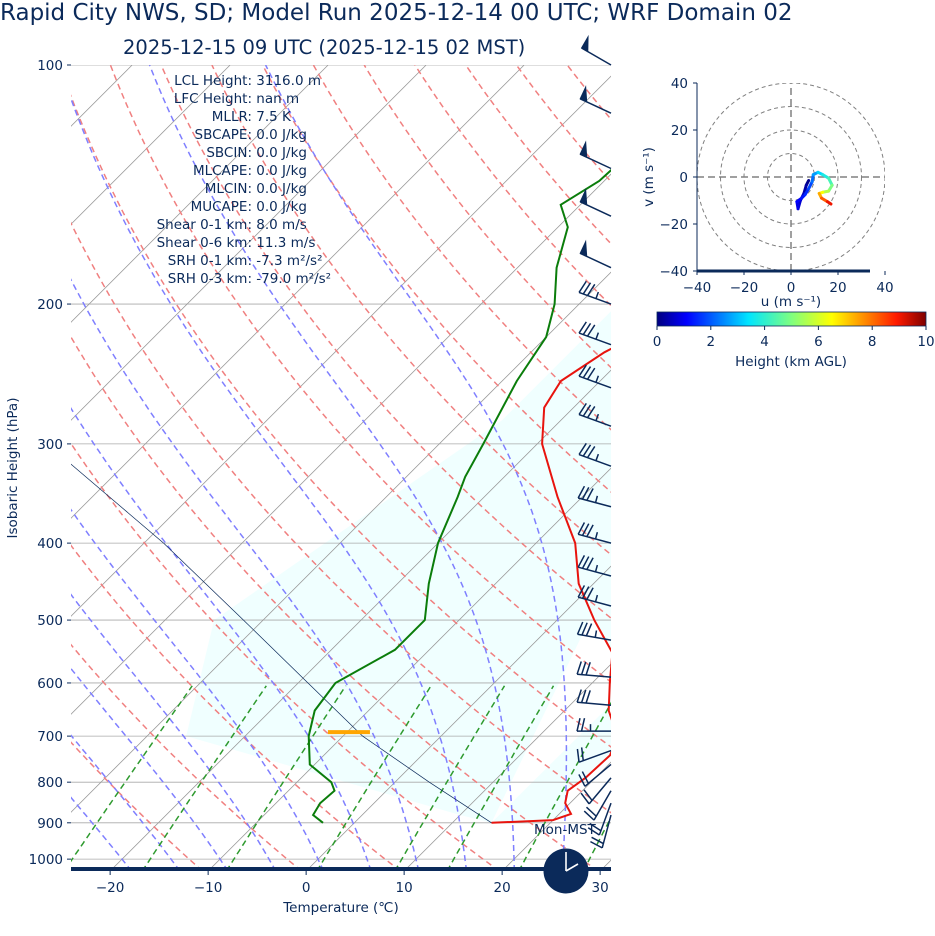 This screenshot has height=936, width=935. I want to click on stat-label: LCL Height:, so click(213, 81).